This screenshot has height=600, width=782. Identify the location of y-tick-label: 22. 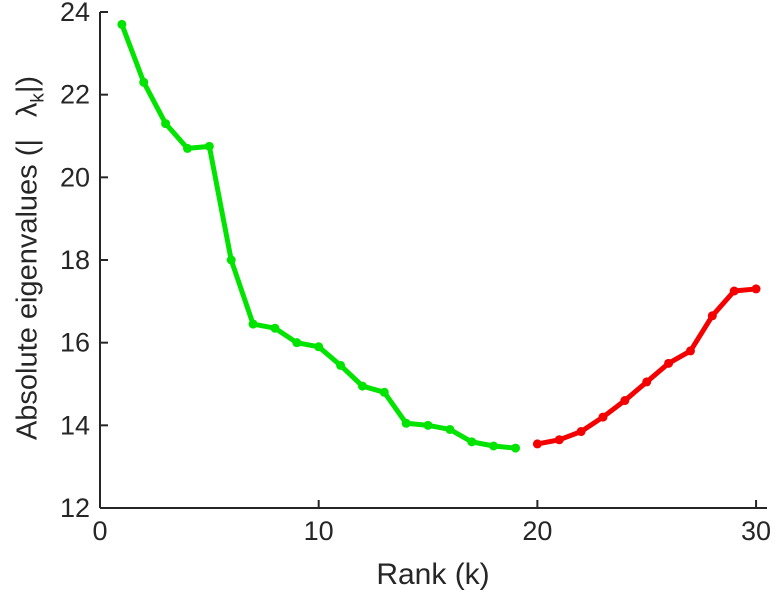
(75, 95).